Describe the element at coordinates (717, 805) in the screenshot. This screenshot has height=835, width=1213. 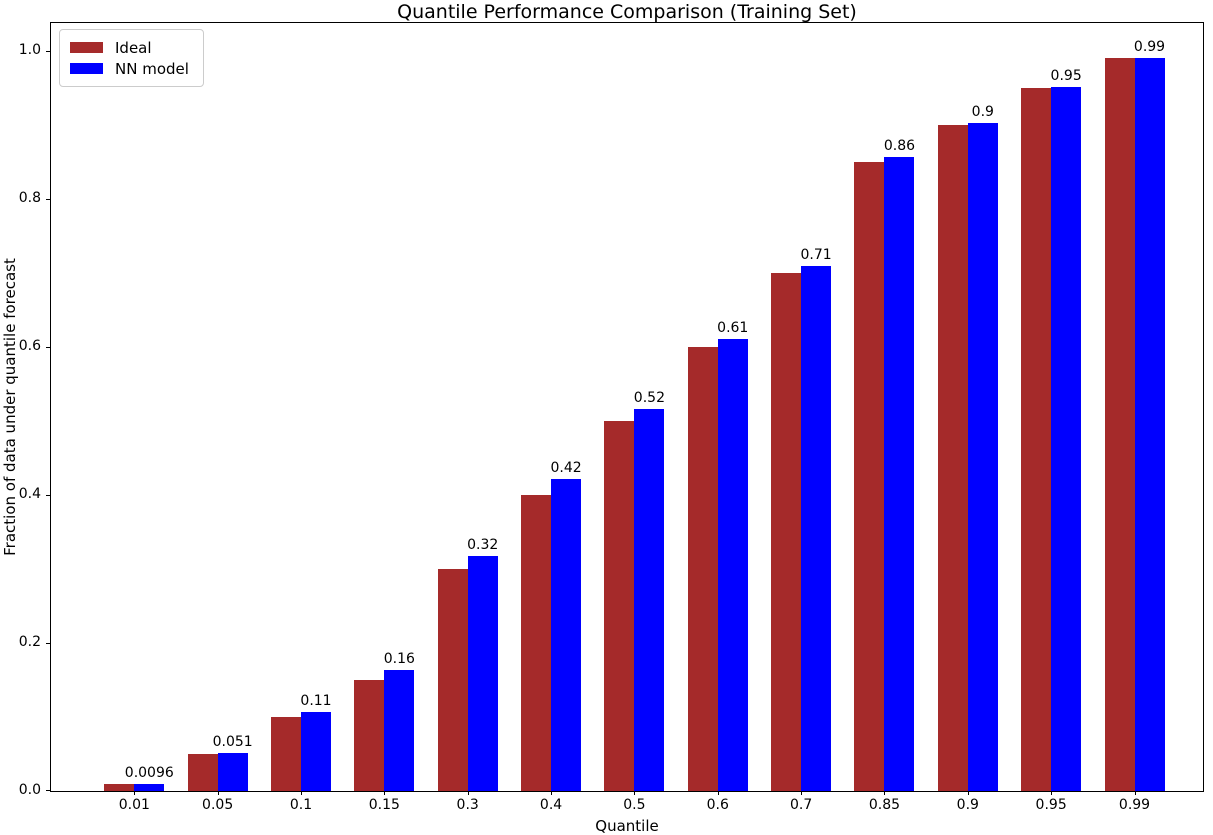
I see `x-tick-label: 0.6` at that location.